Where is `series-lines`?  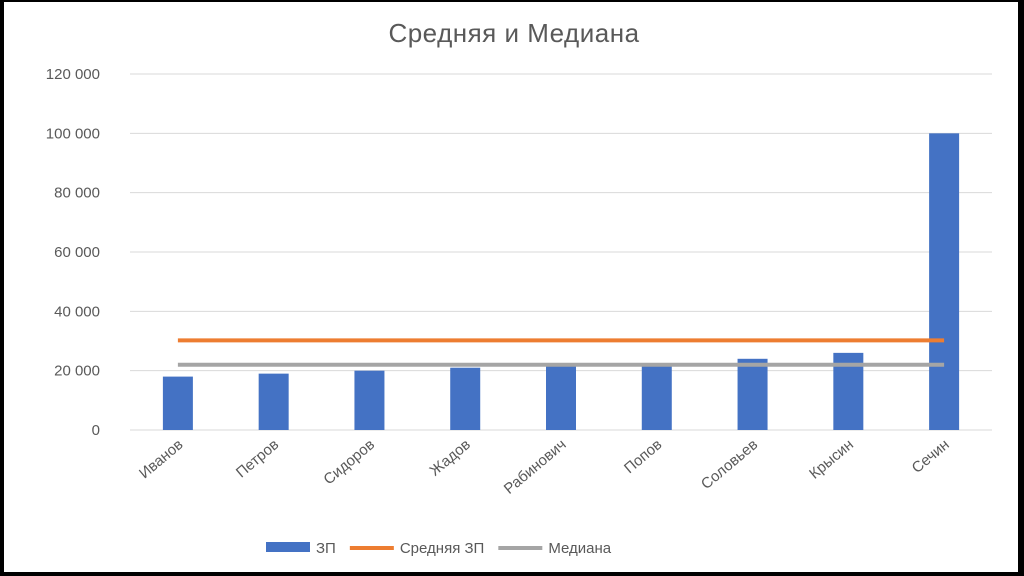 series-lines is located at coordinates (561, 352).